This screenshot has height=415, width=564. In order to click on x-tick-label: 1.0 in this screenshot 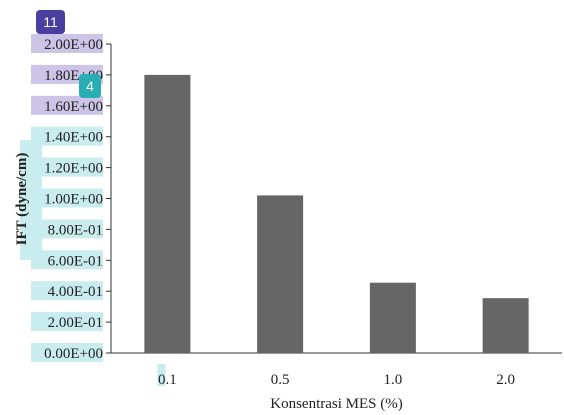, I will do `click(393, 380)`.